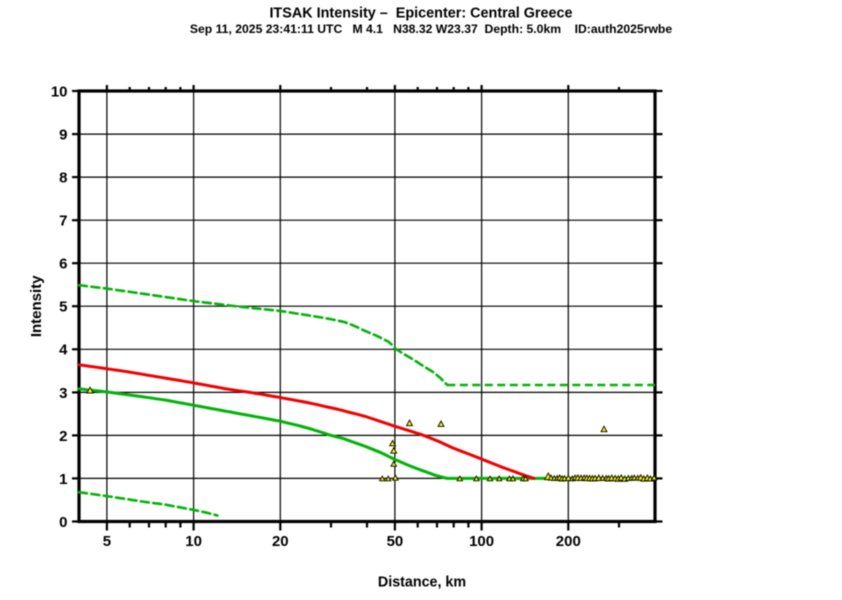  Describe the element at coordinates (36, 306) in the screenshot. I see `svg-text: Intensity` at that location.